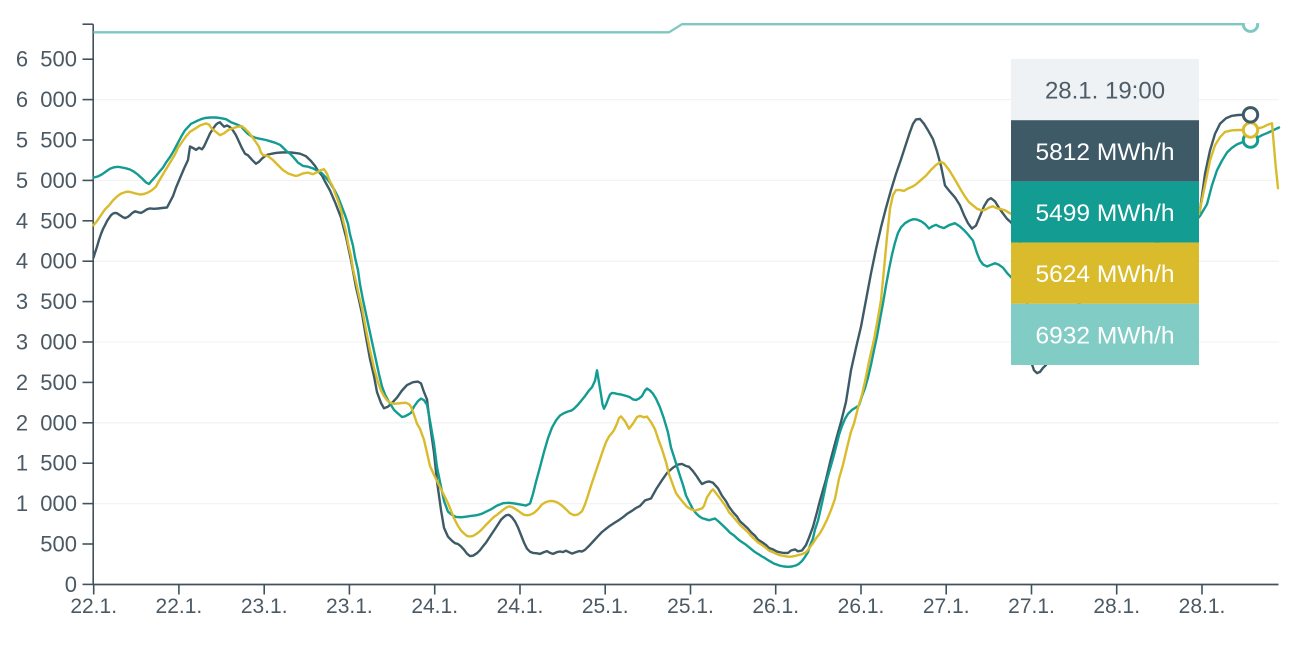 The image size is (1303, 664). Describe the element at coordinates (46, 99) in the screenshot. I see `svg-text: 6 000` at that location.